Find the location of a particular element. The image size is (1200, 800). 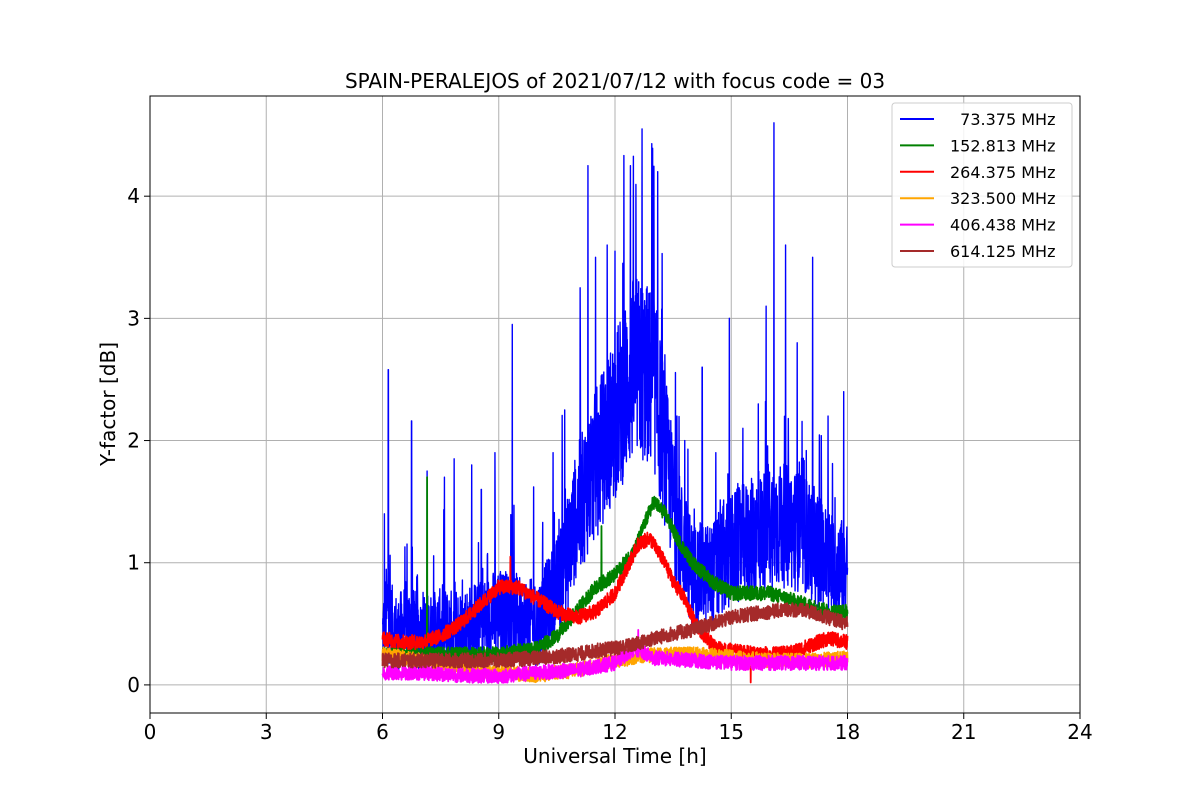

x-tick-label: 6 is located at coordinates (382, 732).